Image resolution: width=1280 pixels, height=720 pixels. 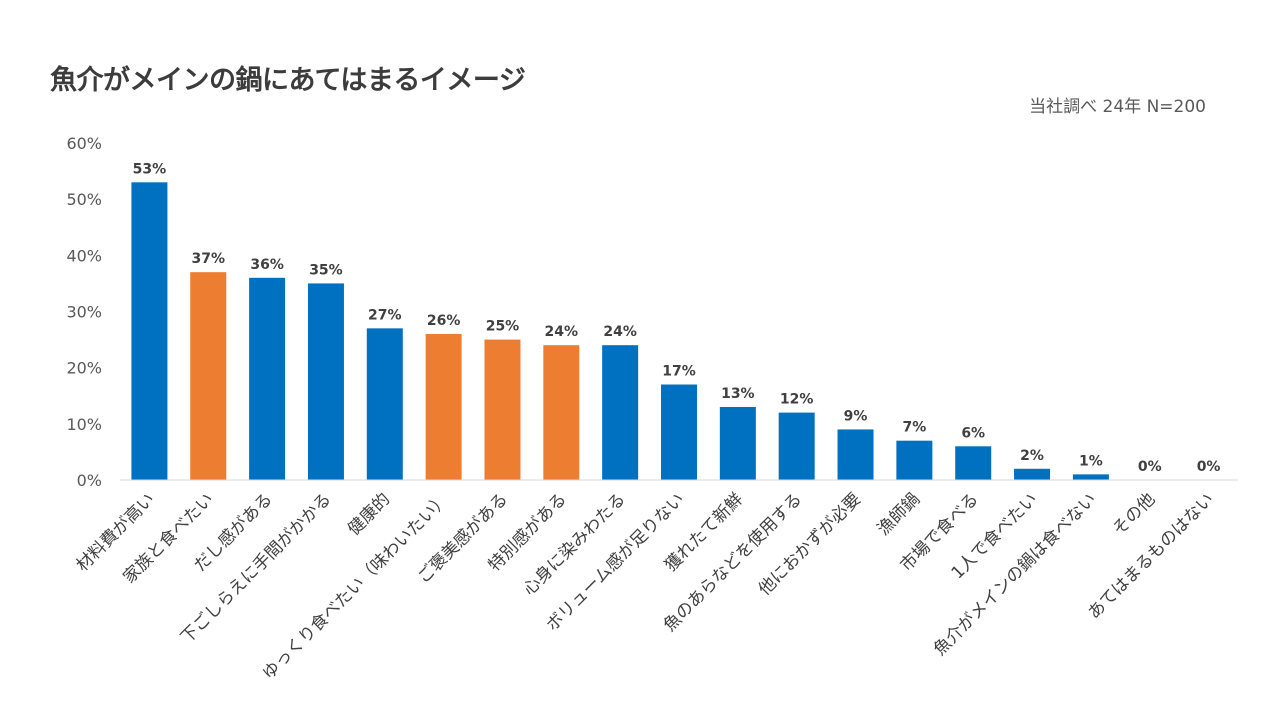 What do you see at coordinates (1134, 514) in the screenshot?
I see `x-tick-label: その他` at bounding box center [1134, 514].